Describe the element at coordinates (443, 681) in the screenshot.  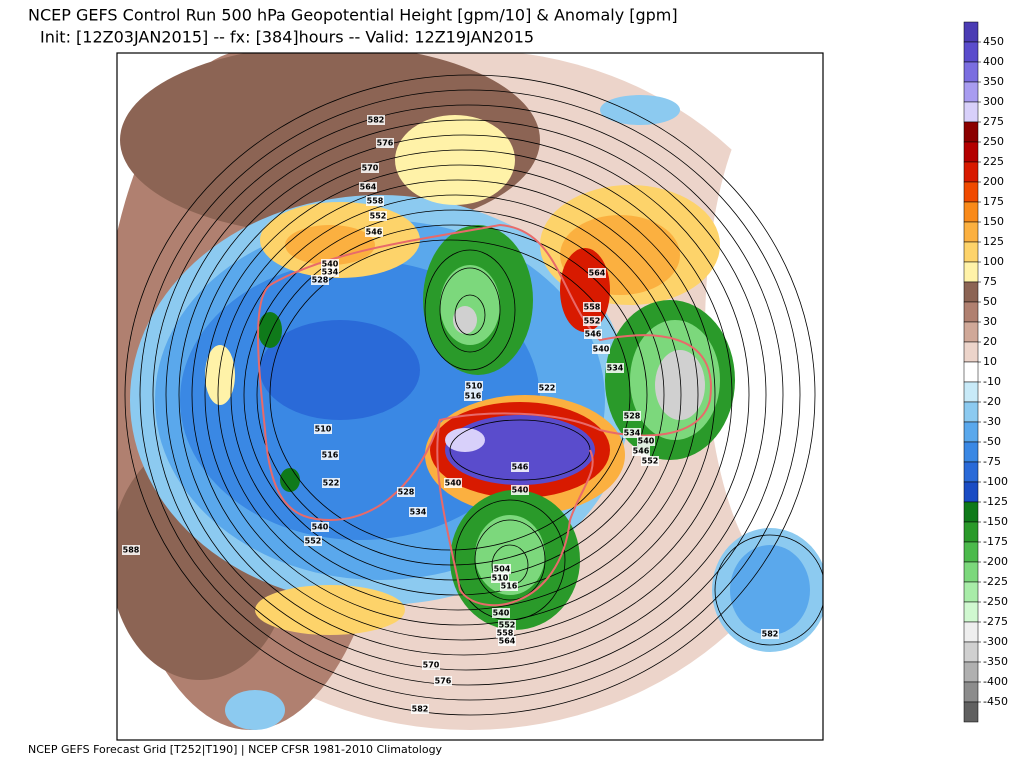
I see `contour-label: 576` at that location.